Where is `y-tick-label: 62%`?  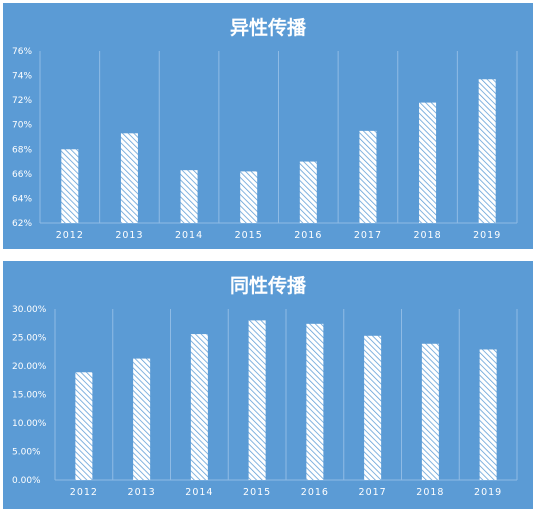
y-tick-label: 62% is located at coordinates (22, 224).